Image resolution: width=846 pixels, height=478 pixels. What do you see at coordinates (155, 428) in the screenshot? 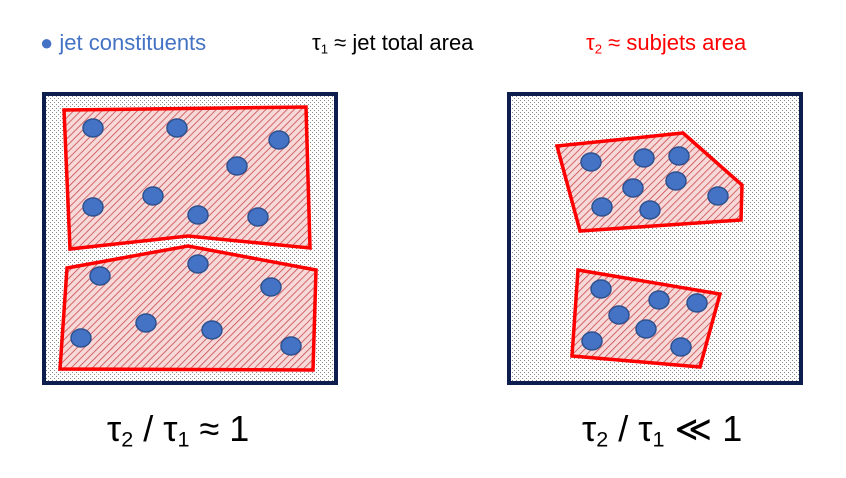
I see `caption-left-tau1: / τ` at bounding box center [155, 428].